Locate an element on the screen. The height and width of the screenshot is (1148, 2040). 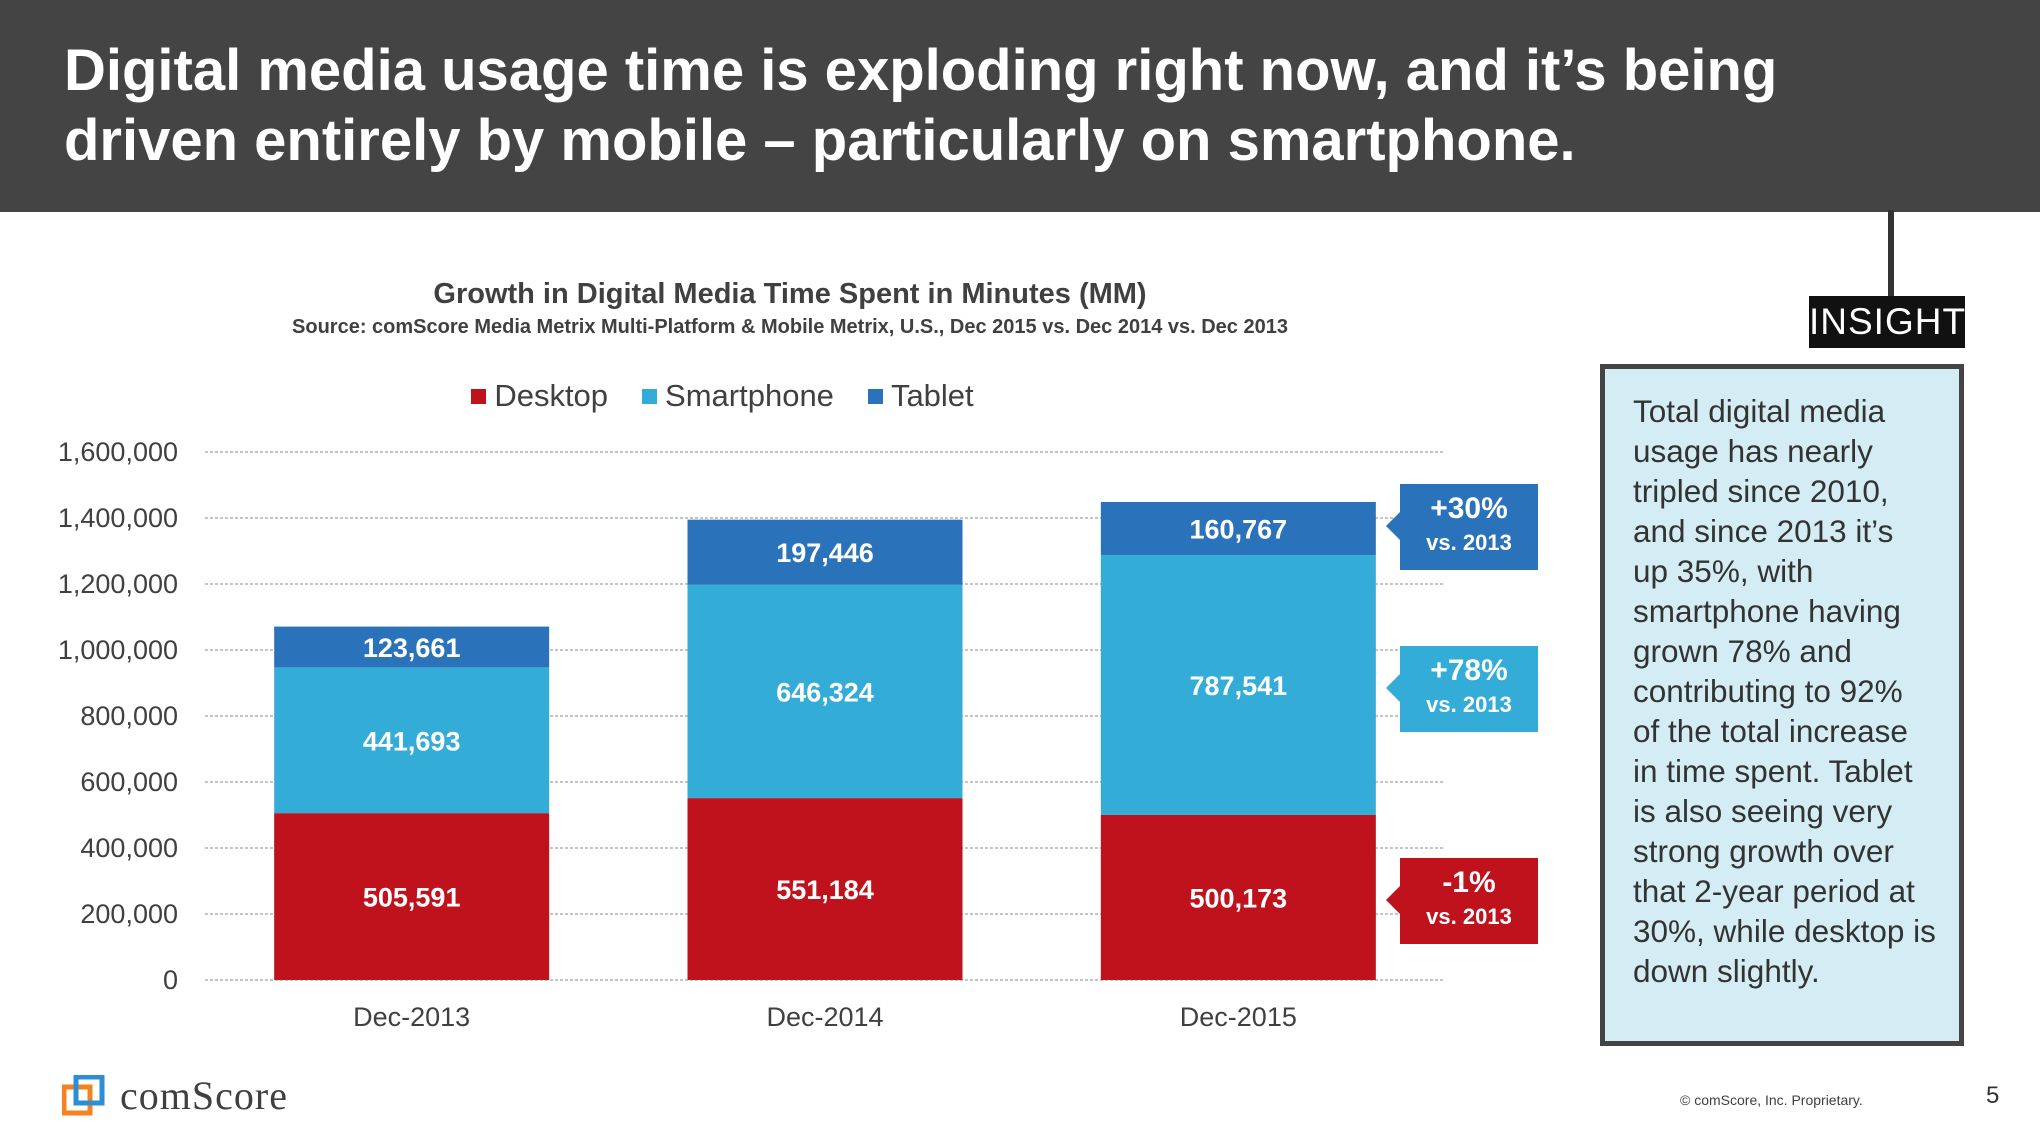
tablet-growth-callout: +30% vs. 2013 is located at coordinates (1462, 527).